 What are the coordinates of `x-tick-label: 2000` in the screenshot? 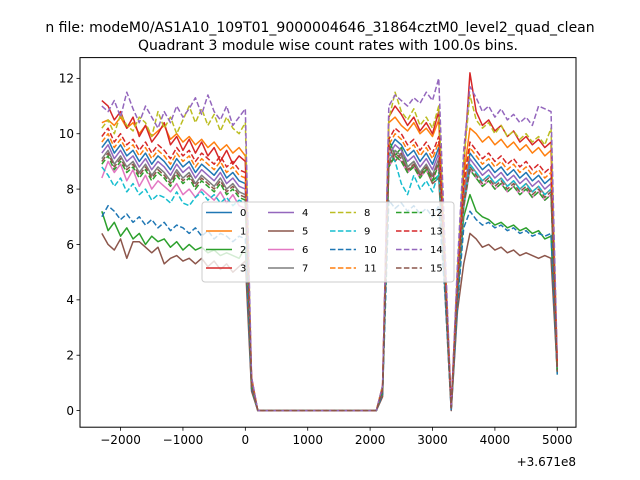 It's located at (370, 440).